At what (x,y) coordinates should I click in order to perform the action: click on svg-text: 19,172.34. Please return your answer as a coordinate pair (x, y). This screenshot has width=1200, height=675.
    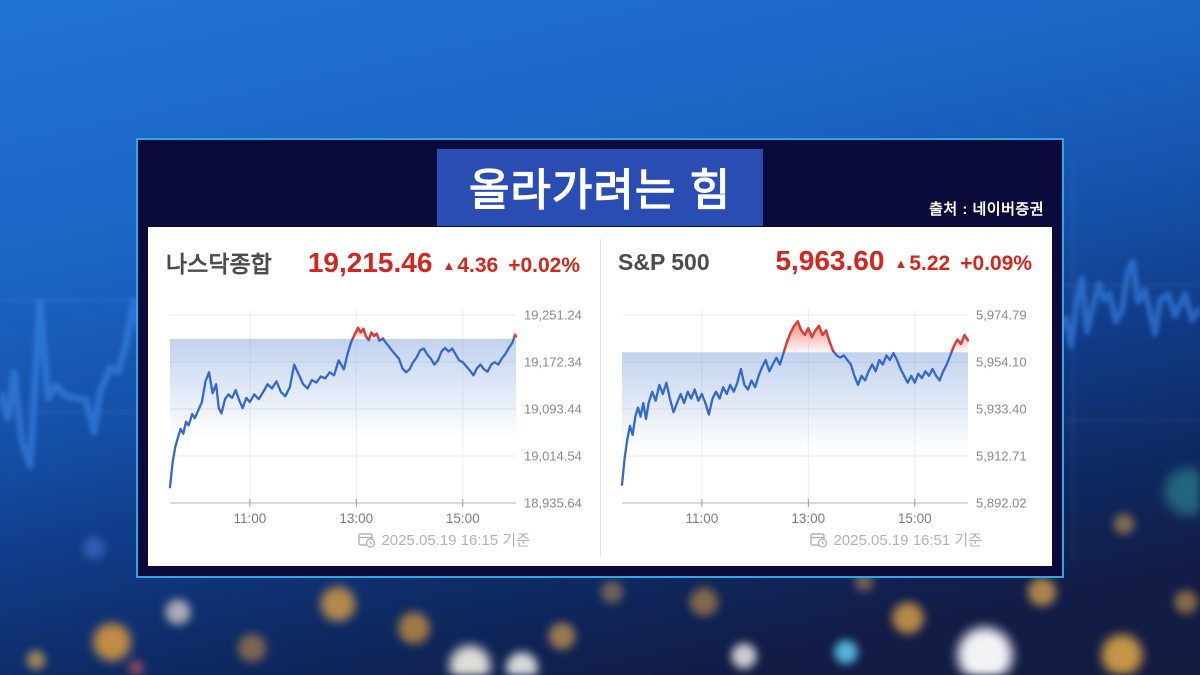
    Looking at the image, I should click on (553, 362).